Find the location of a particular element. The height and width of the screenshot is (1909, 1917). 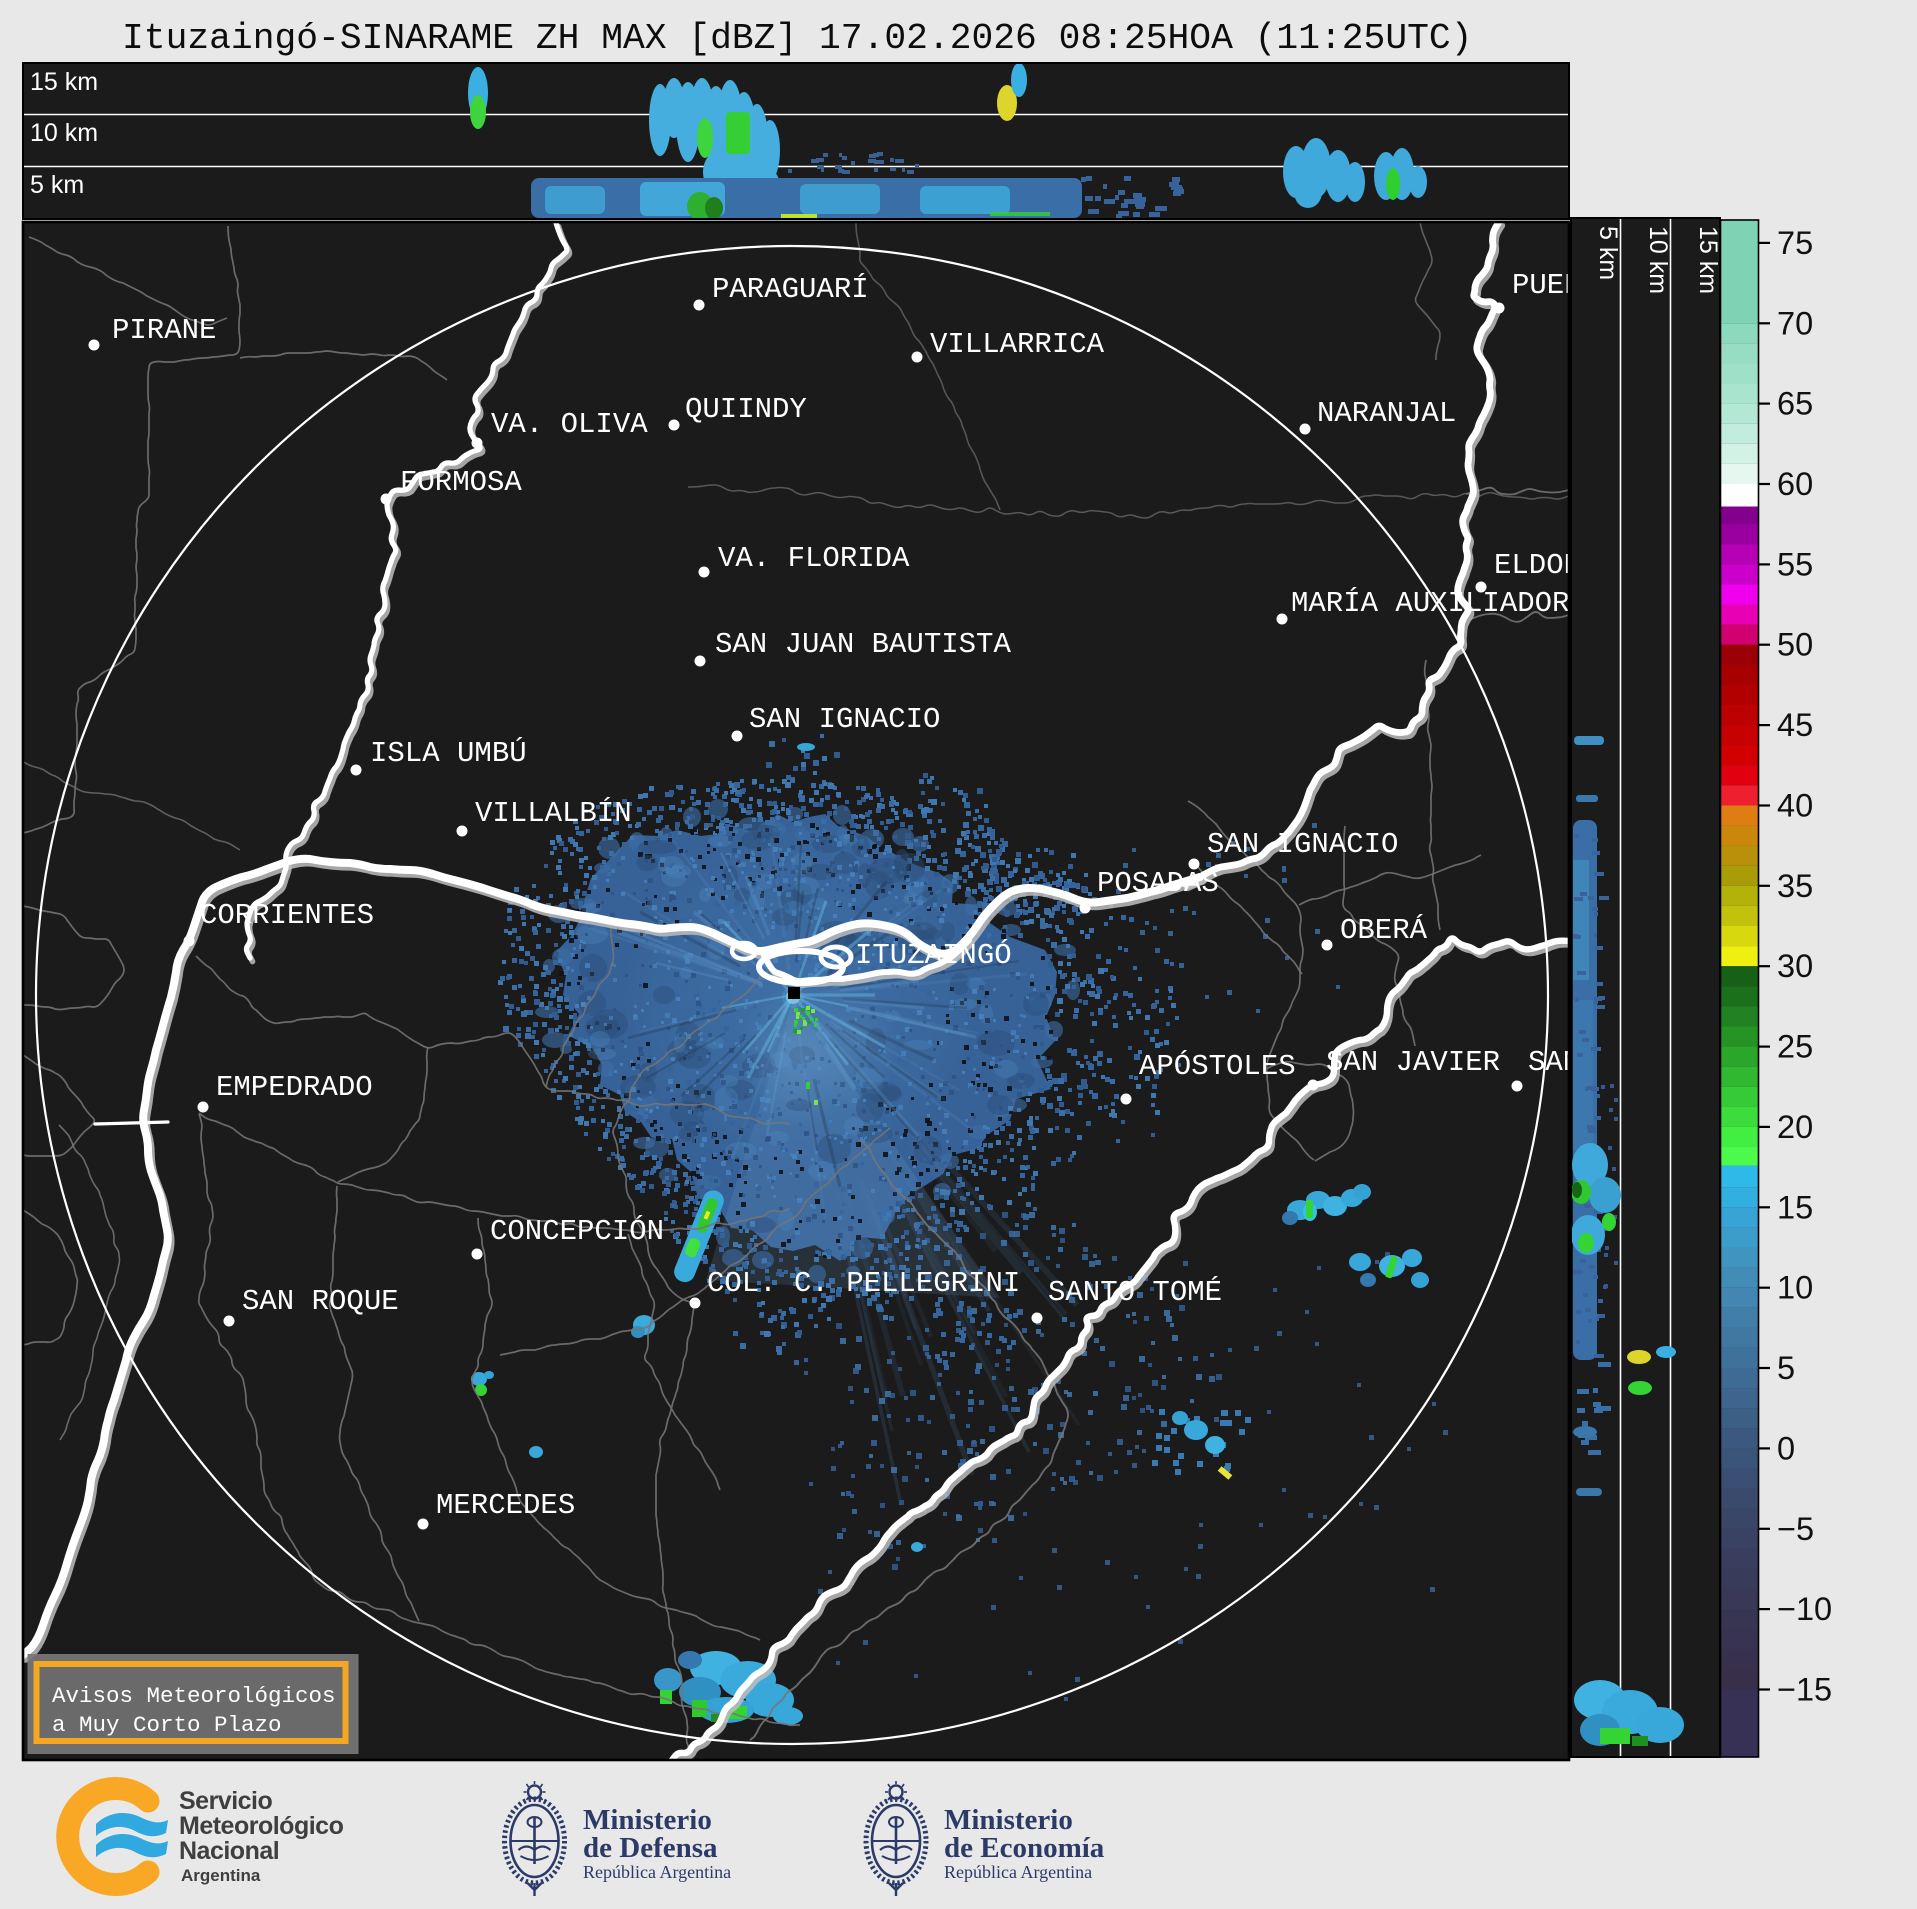

svg-text: PARAGUARÍ is located at coordinates (790, 289).